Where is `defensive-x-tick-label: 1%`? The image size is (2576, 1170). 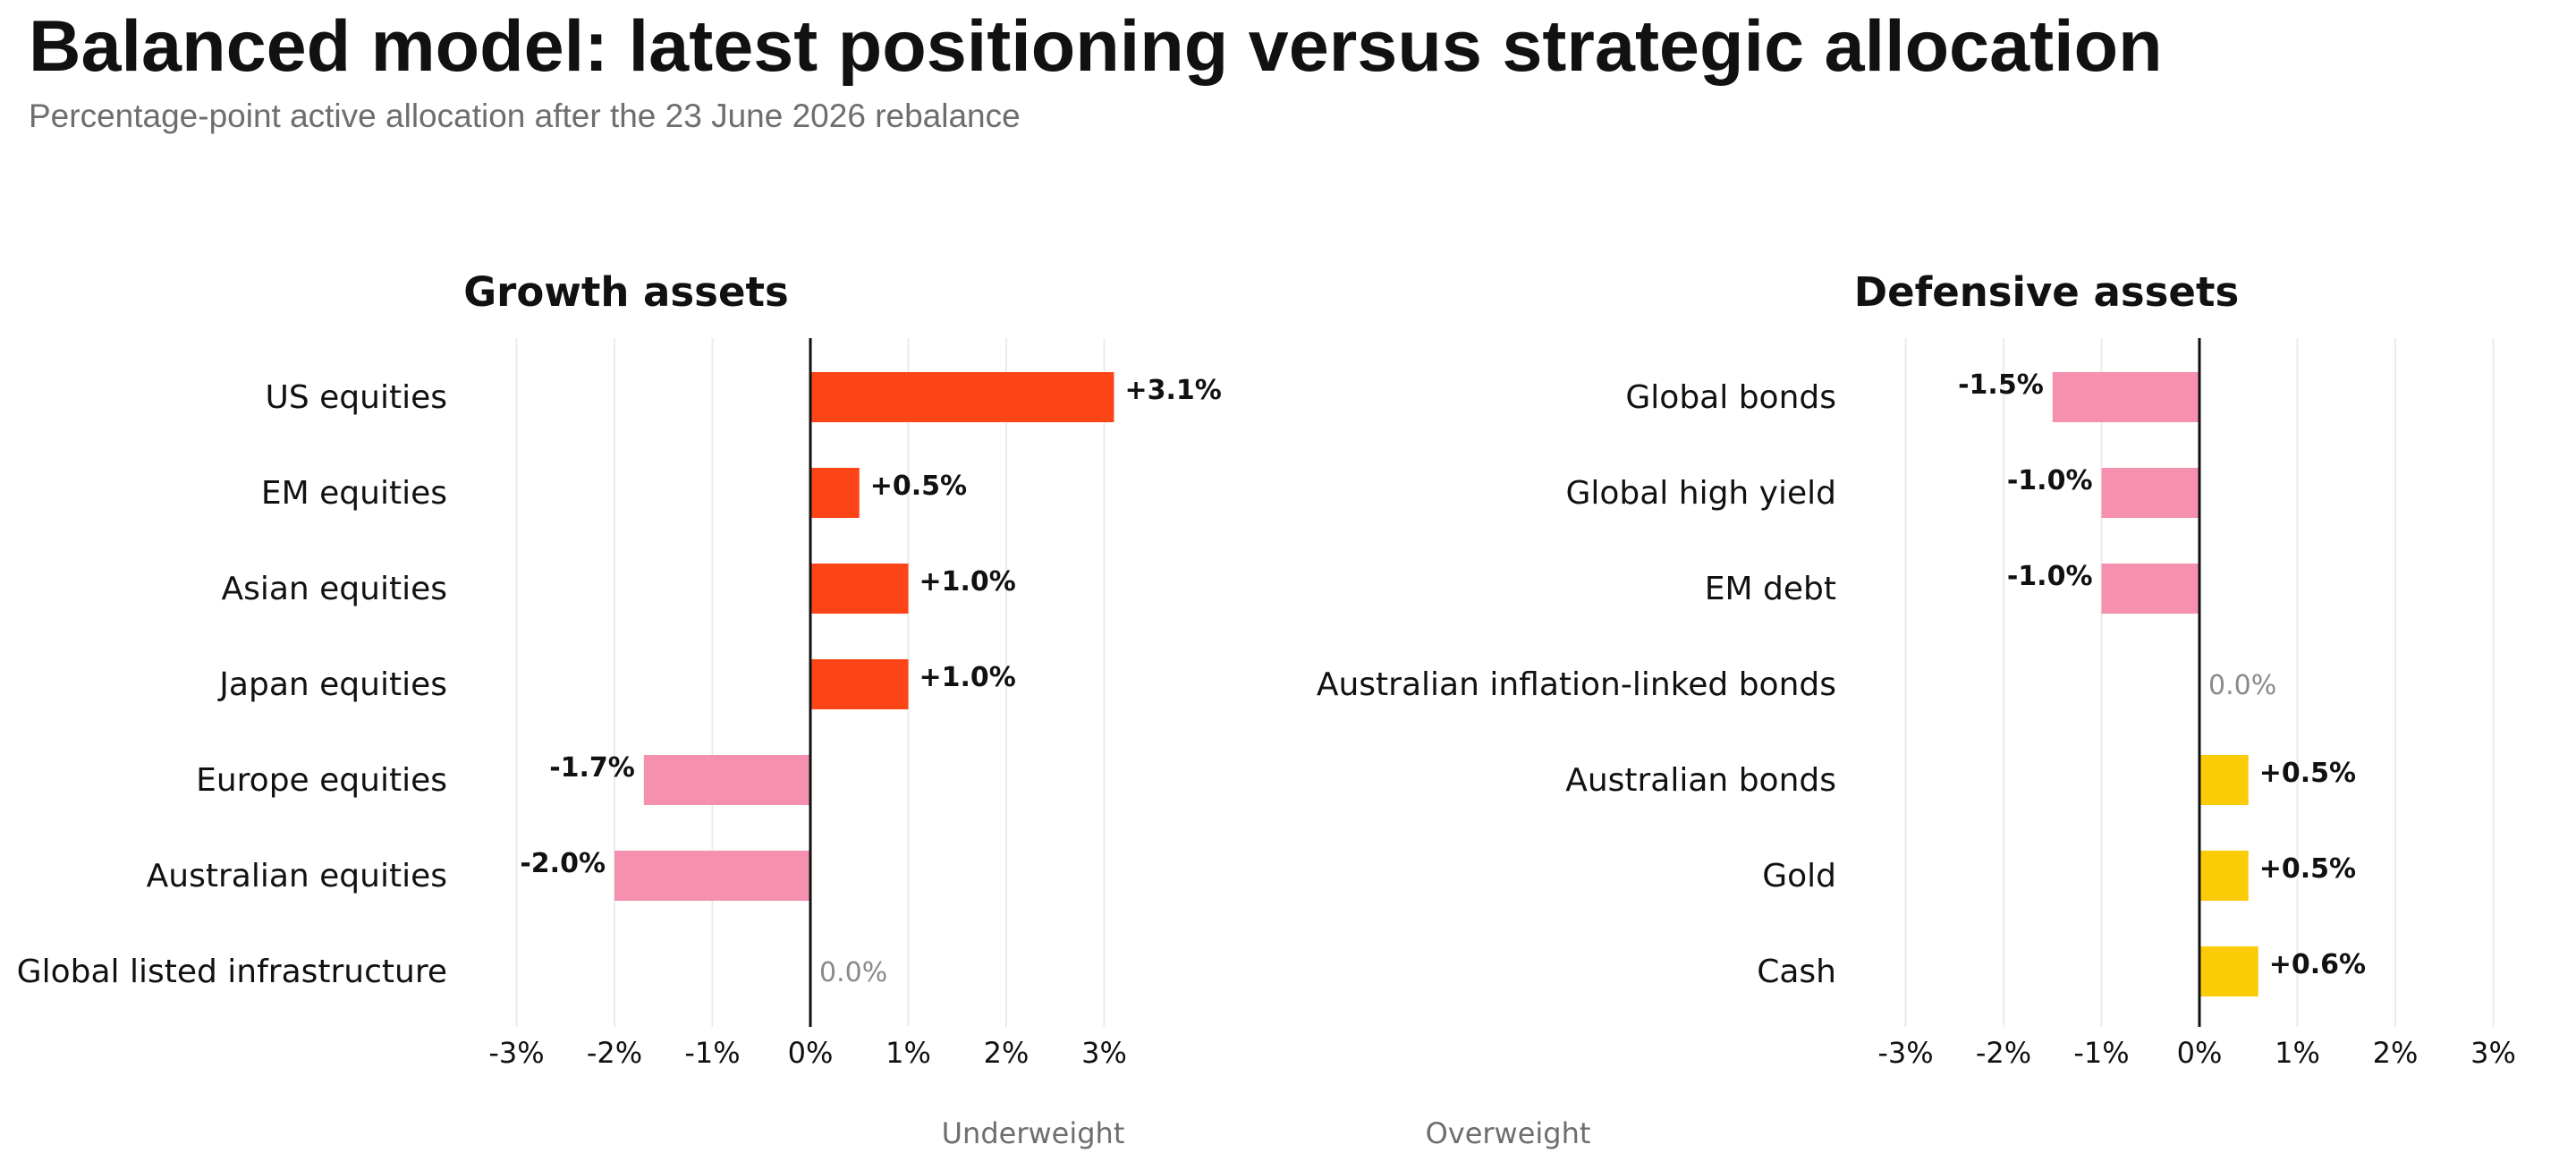
defensive-x-tick-label: 1% is located at coordinates (2297, 1053).